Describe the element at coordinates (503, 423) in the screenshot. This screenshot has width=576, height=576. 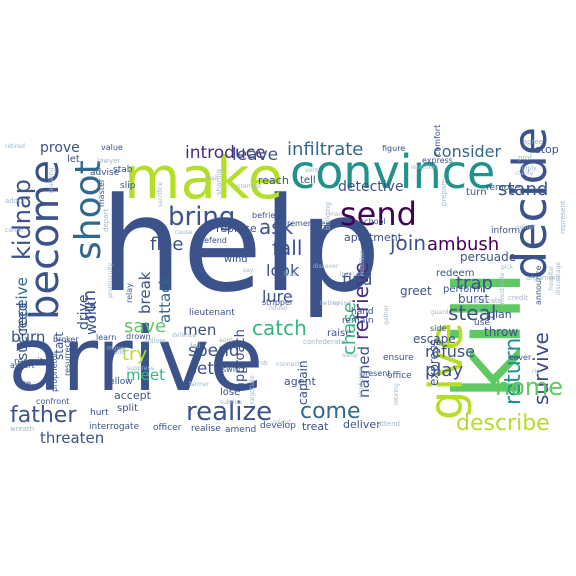
I see `word-describe: describe` at that location.